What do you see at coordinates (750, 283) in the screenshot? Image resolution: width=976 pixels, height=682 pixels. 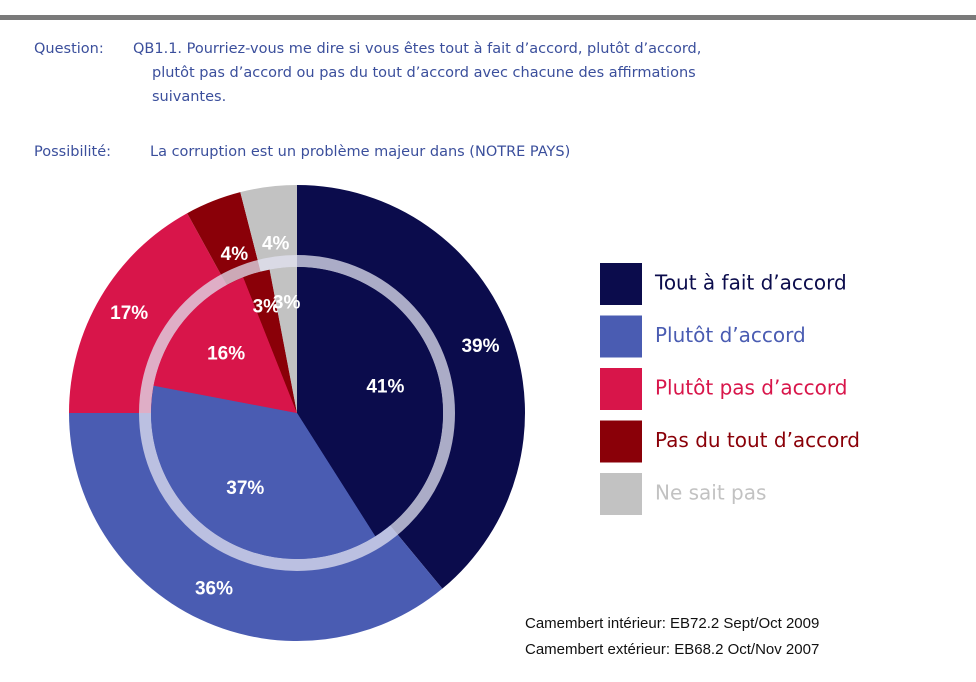 I see `legend-label: Tout à fait d’accord` at bounding box center [750, 283].